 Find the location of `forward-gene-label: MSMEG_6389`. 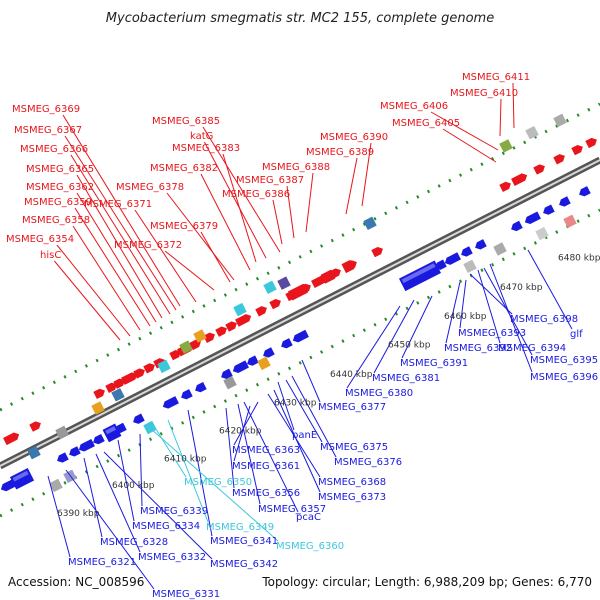

forward-gene-label: MSMEG_6389 is located at coordinates (340, 152).